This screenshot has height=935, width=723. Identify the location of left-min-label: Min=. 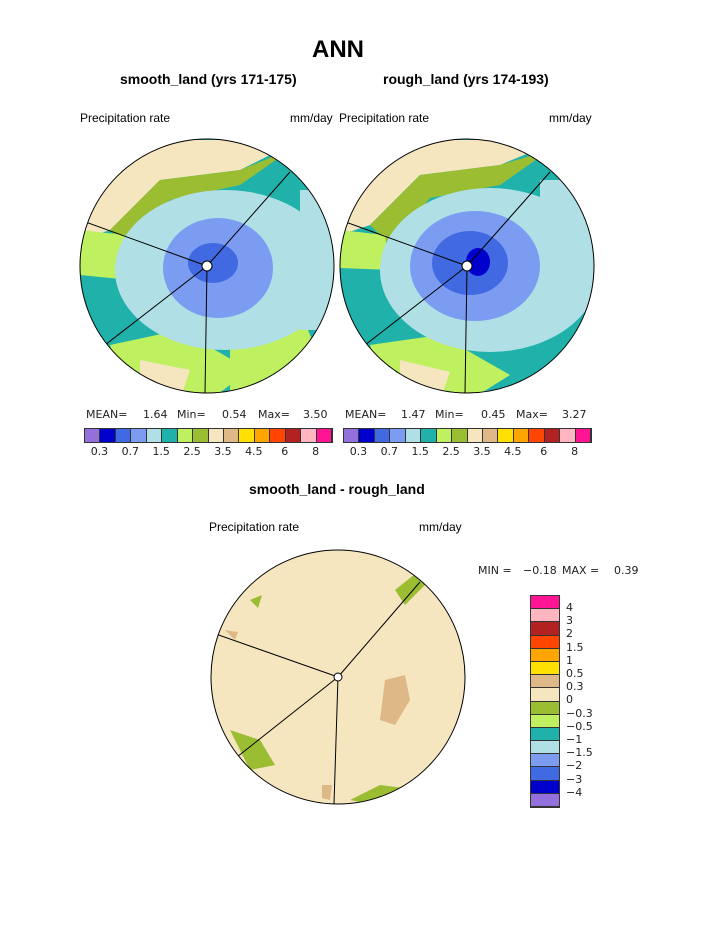
(191, 414).